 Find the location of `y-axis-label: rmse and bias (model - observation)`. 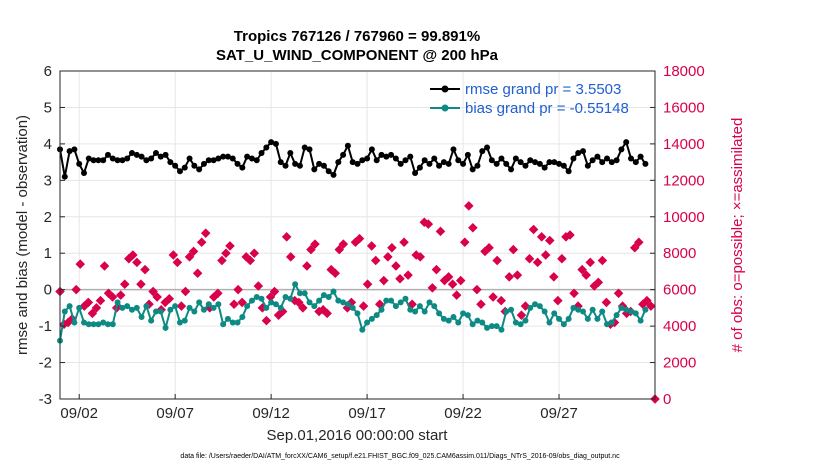

y-axis-label: rmse and bias (model - observation) is located at coordinates (22, 235).